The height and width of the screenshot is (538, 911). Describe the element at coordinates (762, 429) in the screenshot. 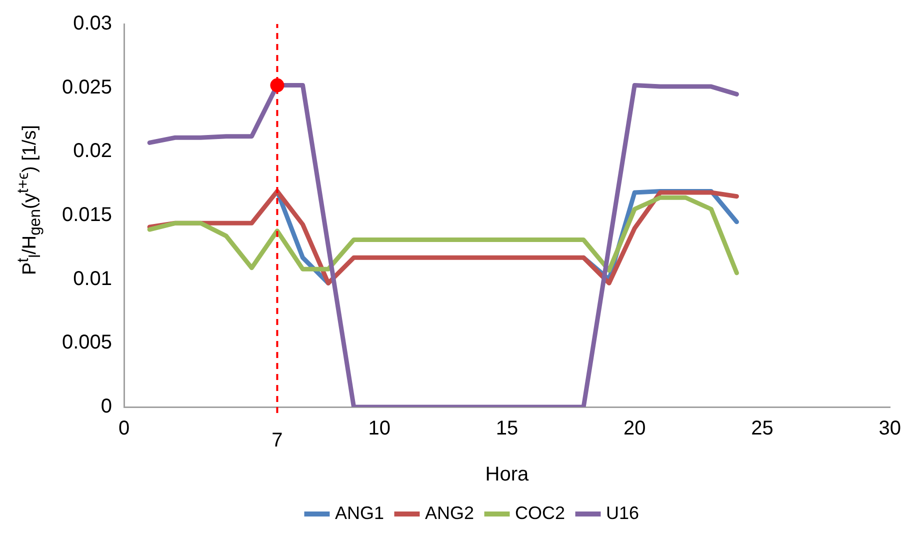

I see `x-tick-label: 25` at that location.